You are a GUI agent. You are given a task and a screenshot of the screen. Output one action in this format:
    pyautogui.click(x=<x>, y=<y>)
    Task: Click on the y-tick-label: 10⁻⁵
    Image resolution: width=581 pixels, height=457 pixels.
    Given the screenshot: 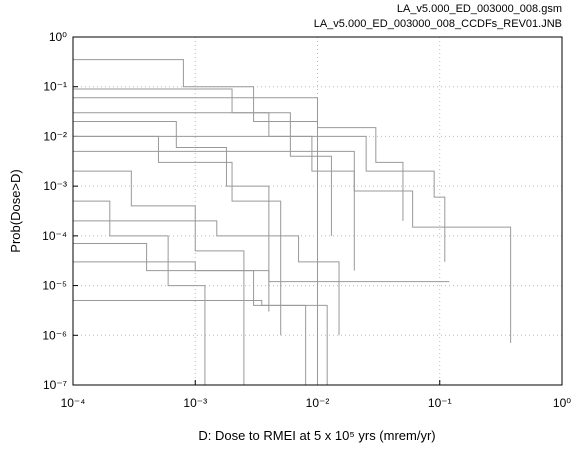 What is the action you would take?
    pyautogui.click(x=54, y=286)
    